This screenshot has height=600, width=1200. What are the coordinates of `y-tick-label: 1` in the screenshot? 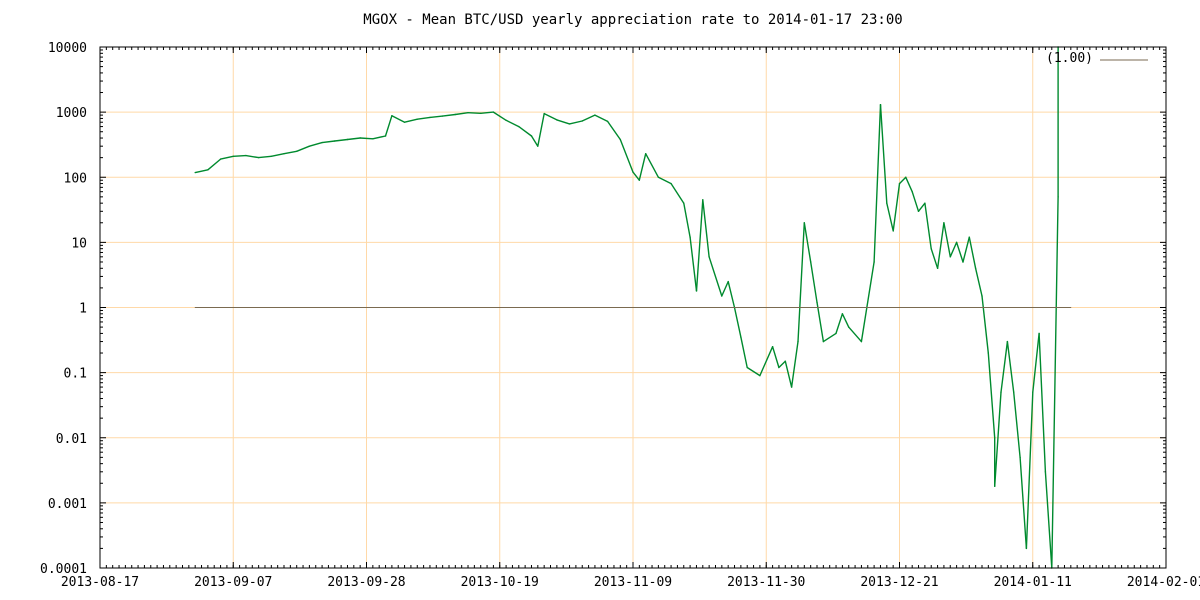 It's located at (83, 309).